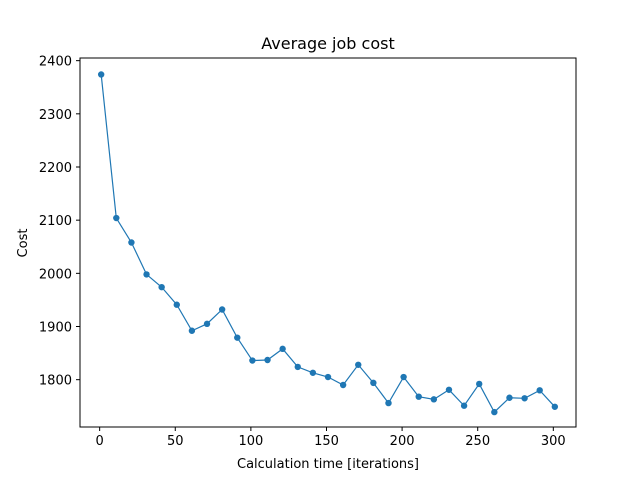 The image size is (640, 480). I want to click on y-axis-ticks: 1800 1900 2000 2100 2200 2300 2400, so click(59, 222).